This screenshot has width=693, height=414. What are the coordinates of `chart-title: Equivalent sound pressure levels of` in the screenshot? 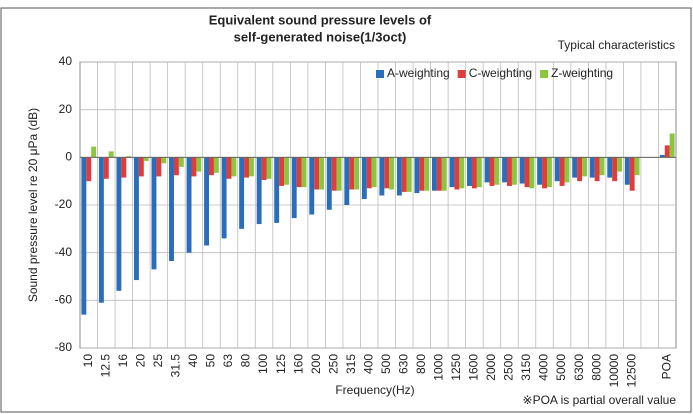 It's located at (320, 19).